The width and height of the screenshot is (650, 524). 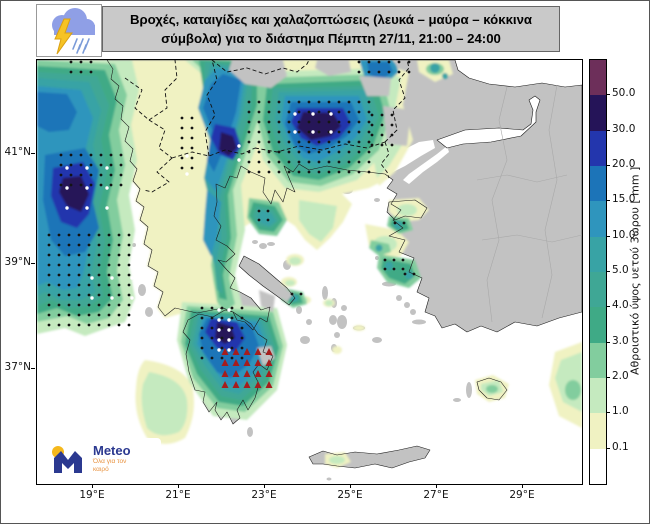 What do you see at coordinates (624, 234) in the screenshot?
I see `colorbar-tick-label: 10.0` at bounding box center [624, 234].